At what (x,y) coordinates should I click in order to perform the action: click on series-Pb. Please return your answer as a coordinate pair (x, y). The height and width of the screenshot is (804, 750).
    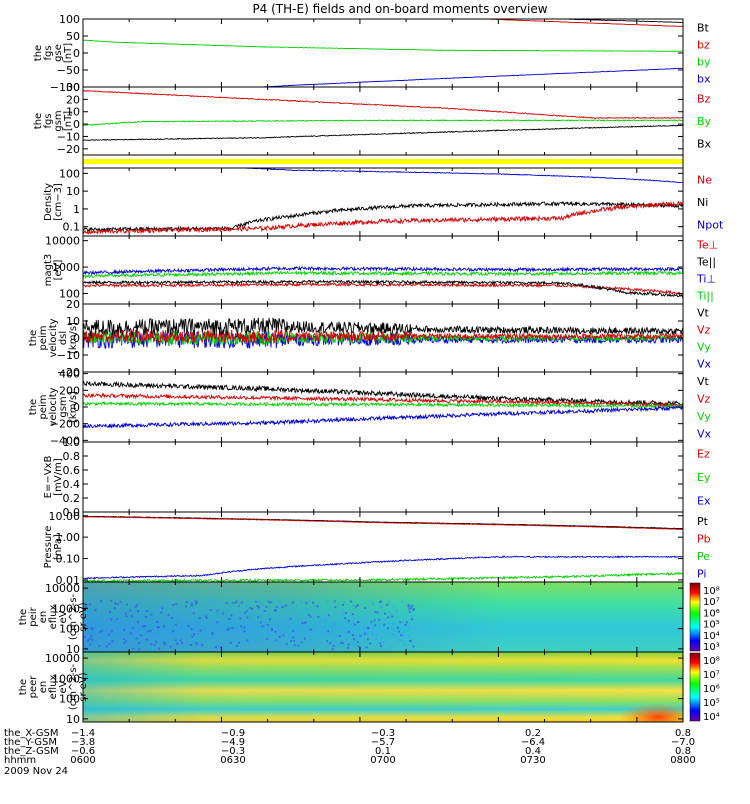
    Looking at the image, I should click on (383, 523).